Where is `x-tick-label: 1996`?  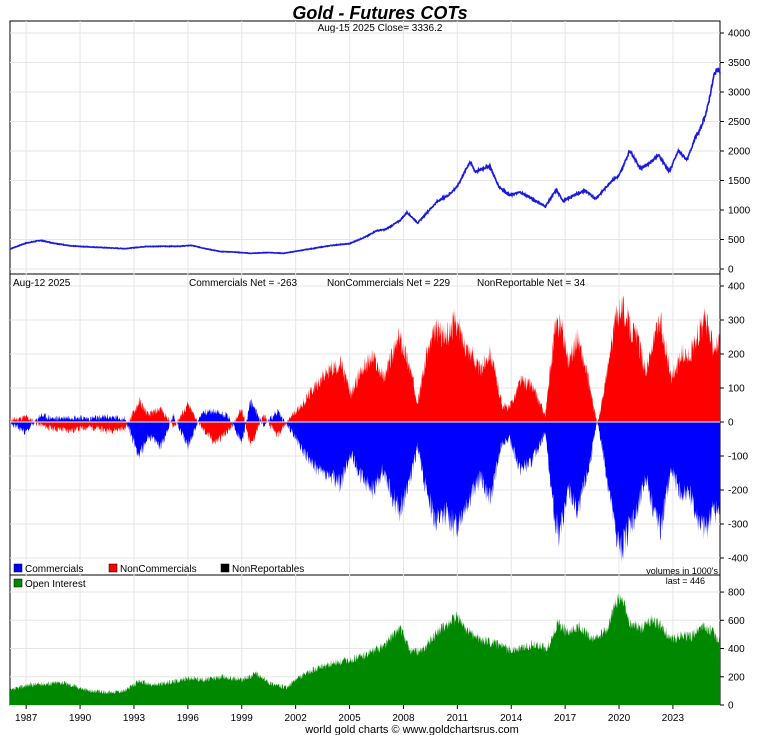
x-tick-label: 1996 is located at coordinates (188, 718).